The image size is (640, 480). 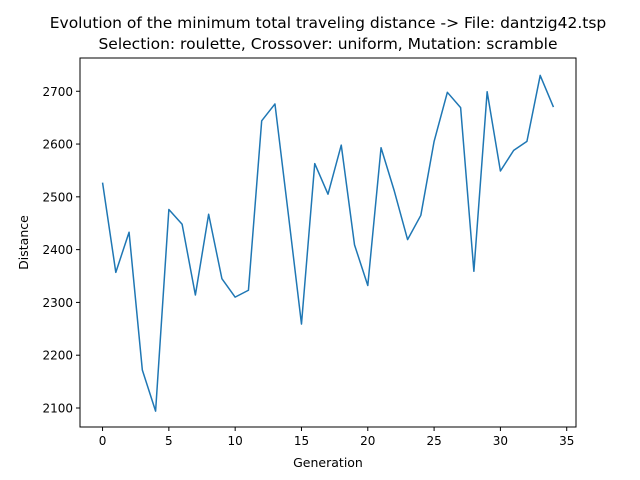 What do you see at coordinates (57, 250) in the screenshot?
I see `y-tick-label: 2400` at bounding box center [57, 250].